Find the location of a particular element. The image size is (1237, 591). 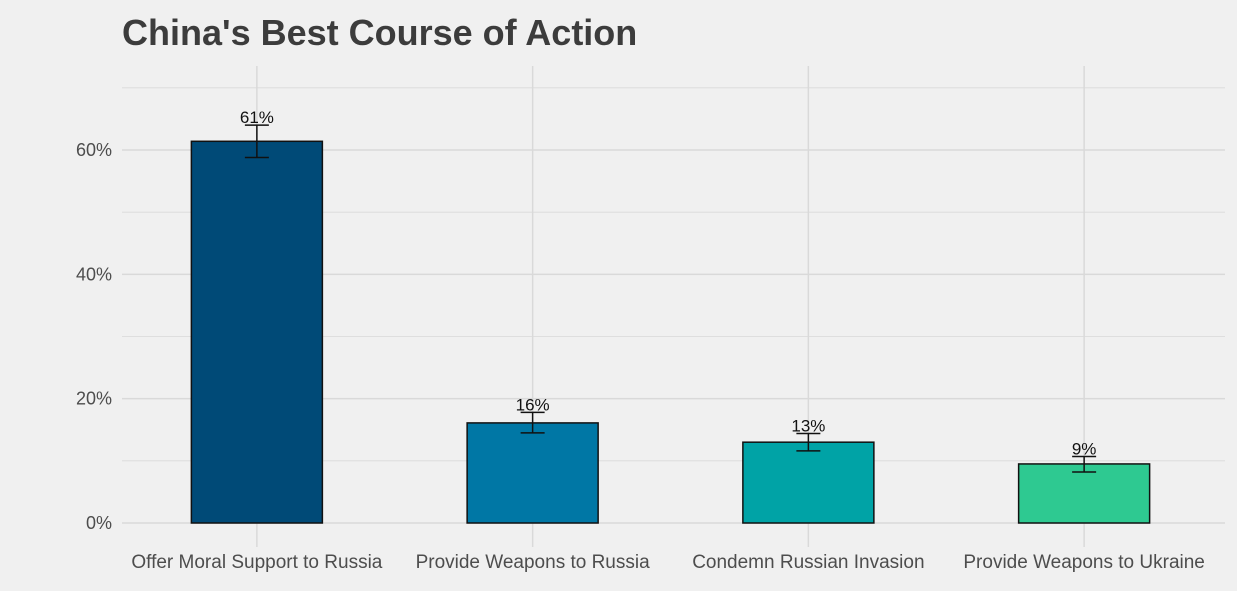

x-tick-label: Provide Weapons to Russia is located at coordinates (533, 562).